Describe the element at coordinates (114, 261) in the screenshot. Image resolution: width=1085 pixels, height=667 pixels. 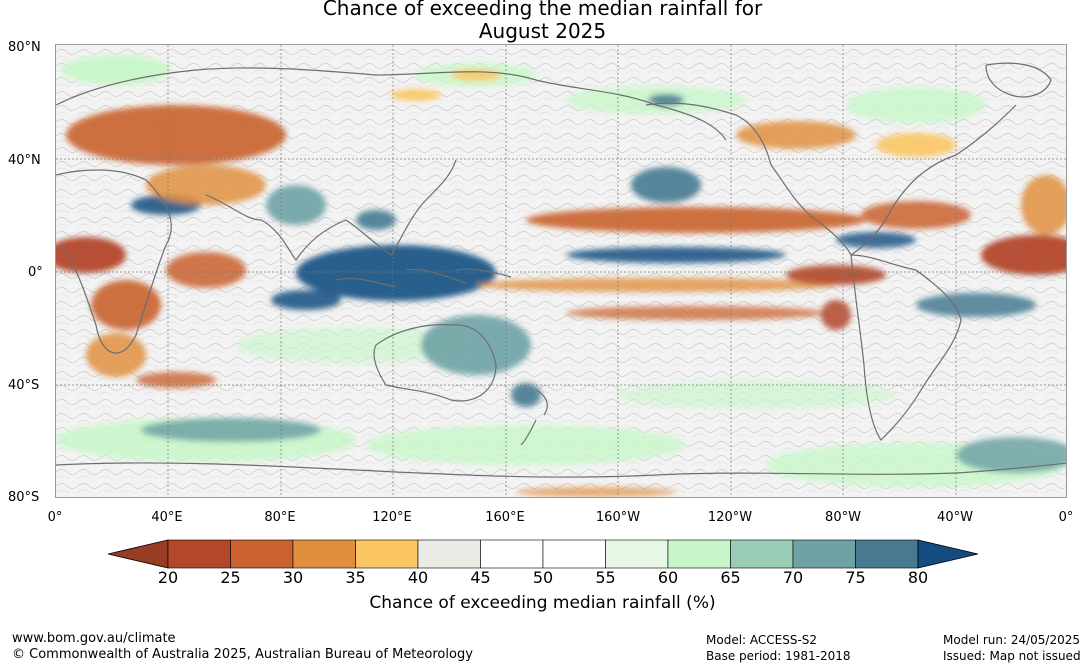
I see `coast-africa` at that location.